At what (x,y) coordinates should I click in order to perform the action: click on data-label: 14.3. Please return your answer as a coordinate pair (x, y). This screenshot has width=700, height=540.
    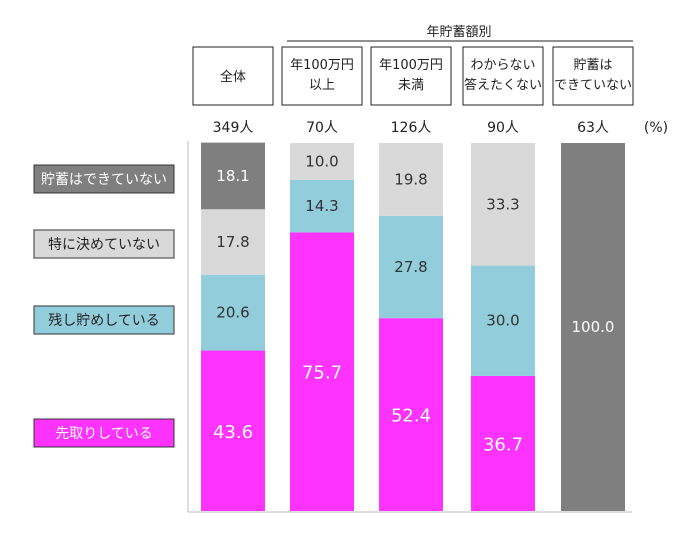
    Looking at the image, I should click on (321, 206).